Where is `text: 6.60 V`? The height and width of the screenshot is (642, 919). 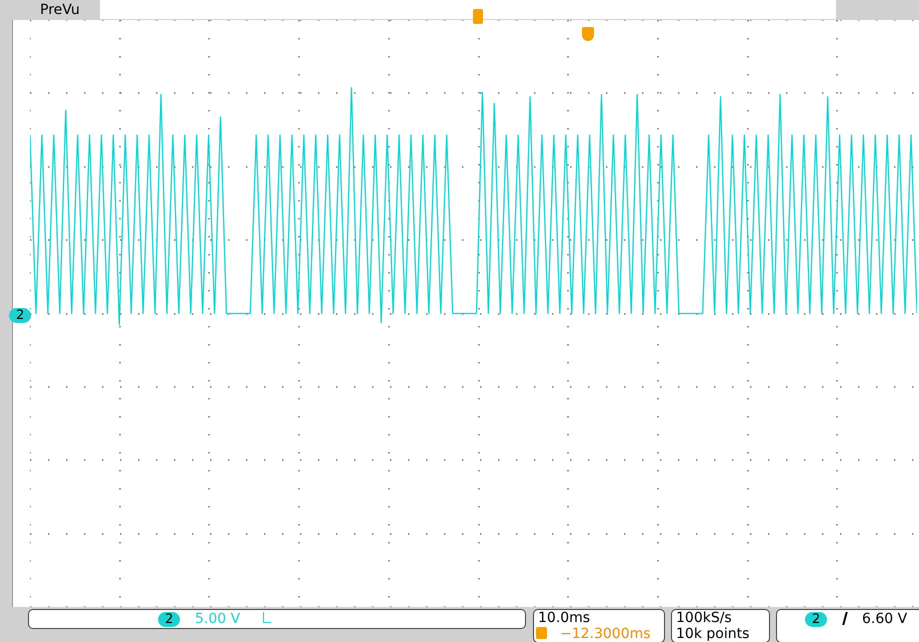
text: 6.60 V is located at coordinates (885, 619).